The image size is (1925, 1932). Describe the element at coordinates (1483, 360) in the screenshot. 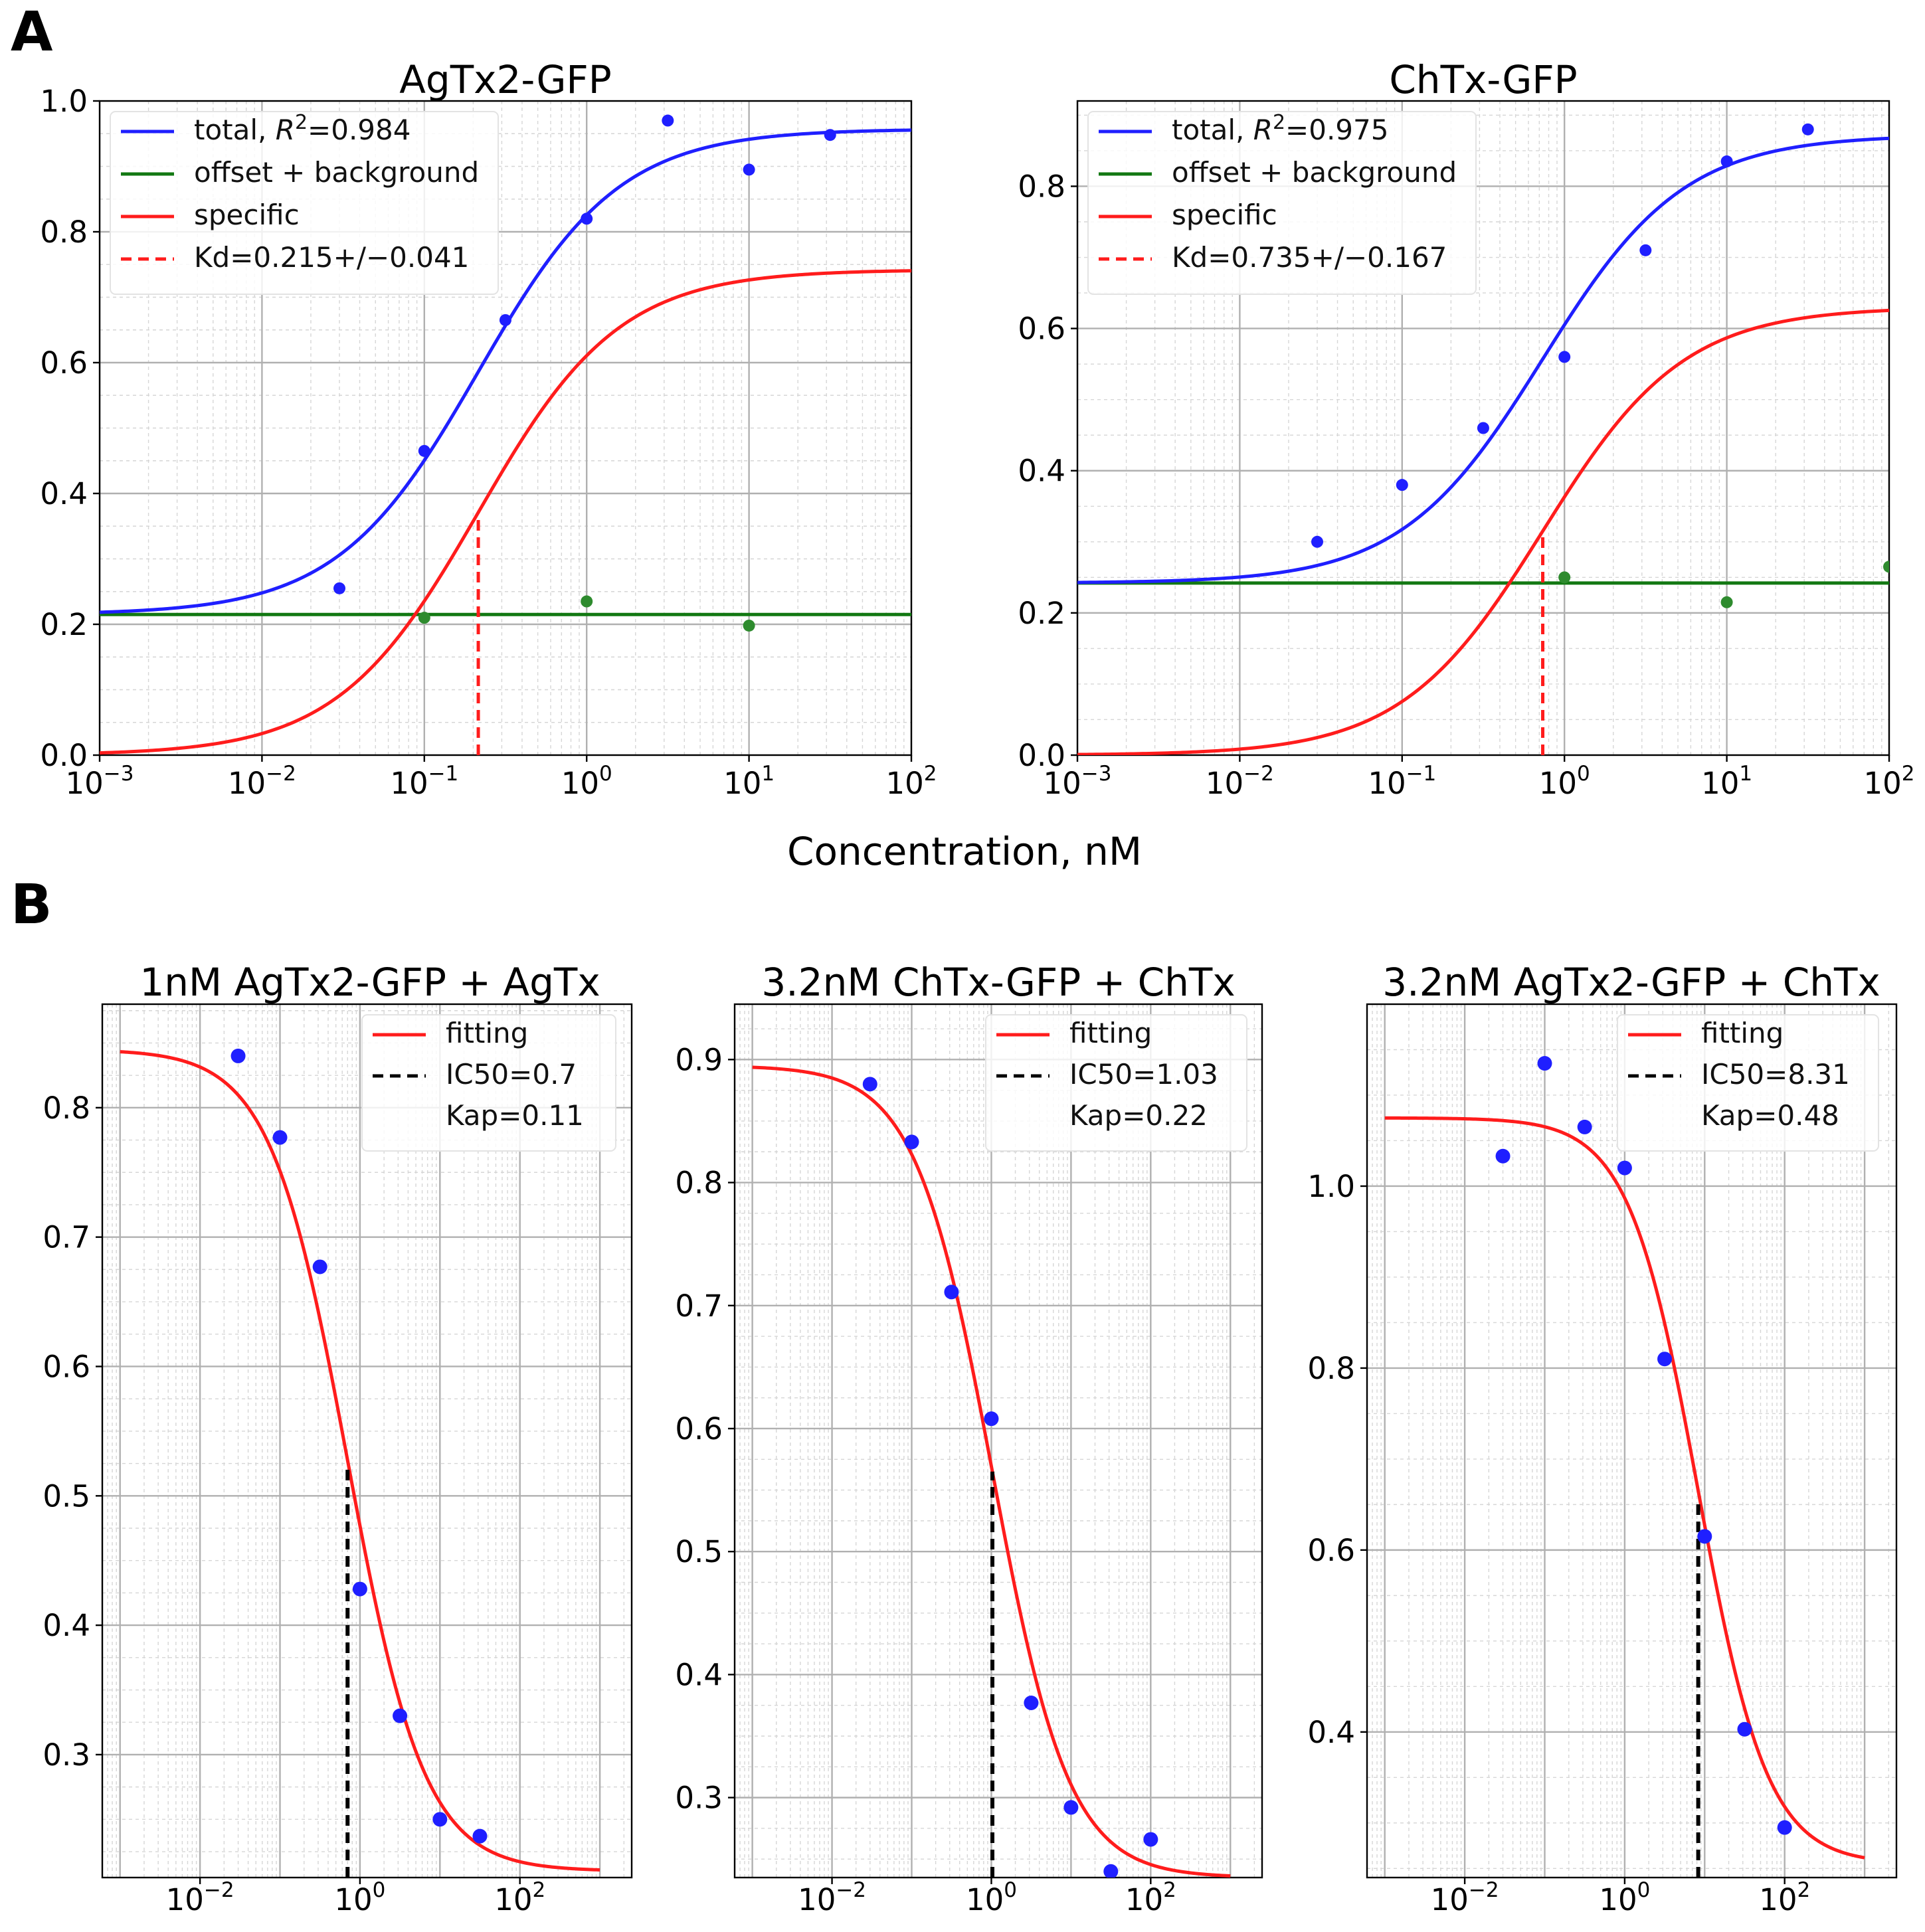

I see `total-curve` at that location.